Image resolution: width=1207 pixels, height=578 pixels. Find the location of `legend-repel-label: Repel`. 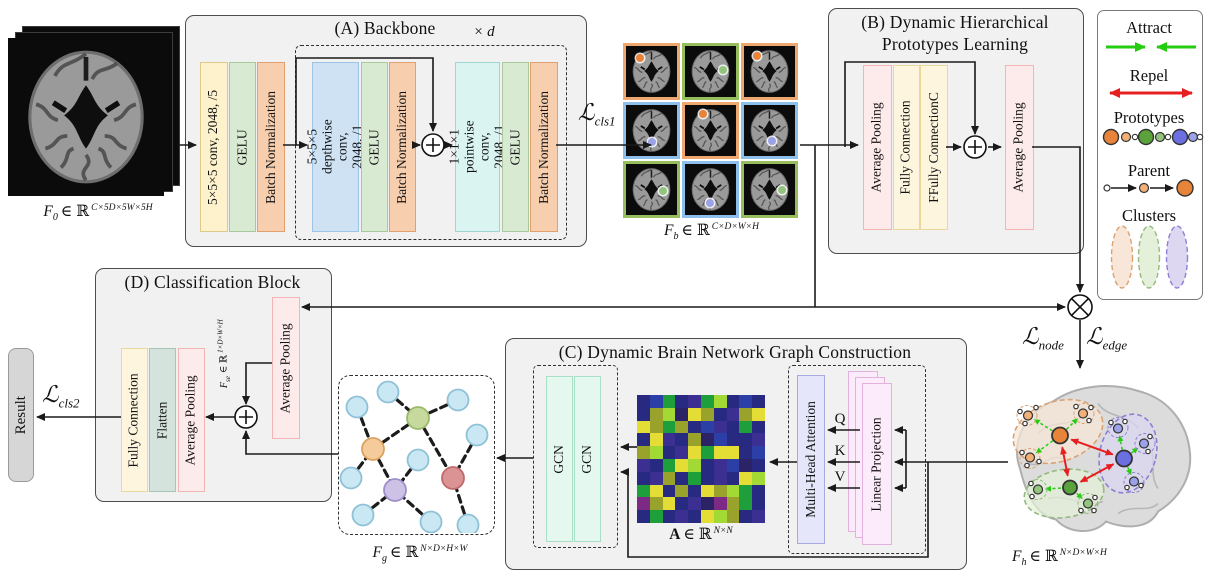

legend-repel-label: Repel is located at coordinates (1149, 75).